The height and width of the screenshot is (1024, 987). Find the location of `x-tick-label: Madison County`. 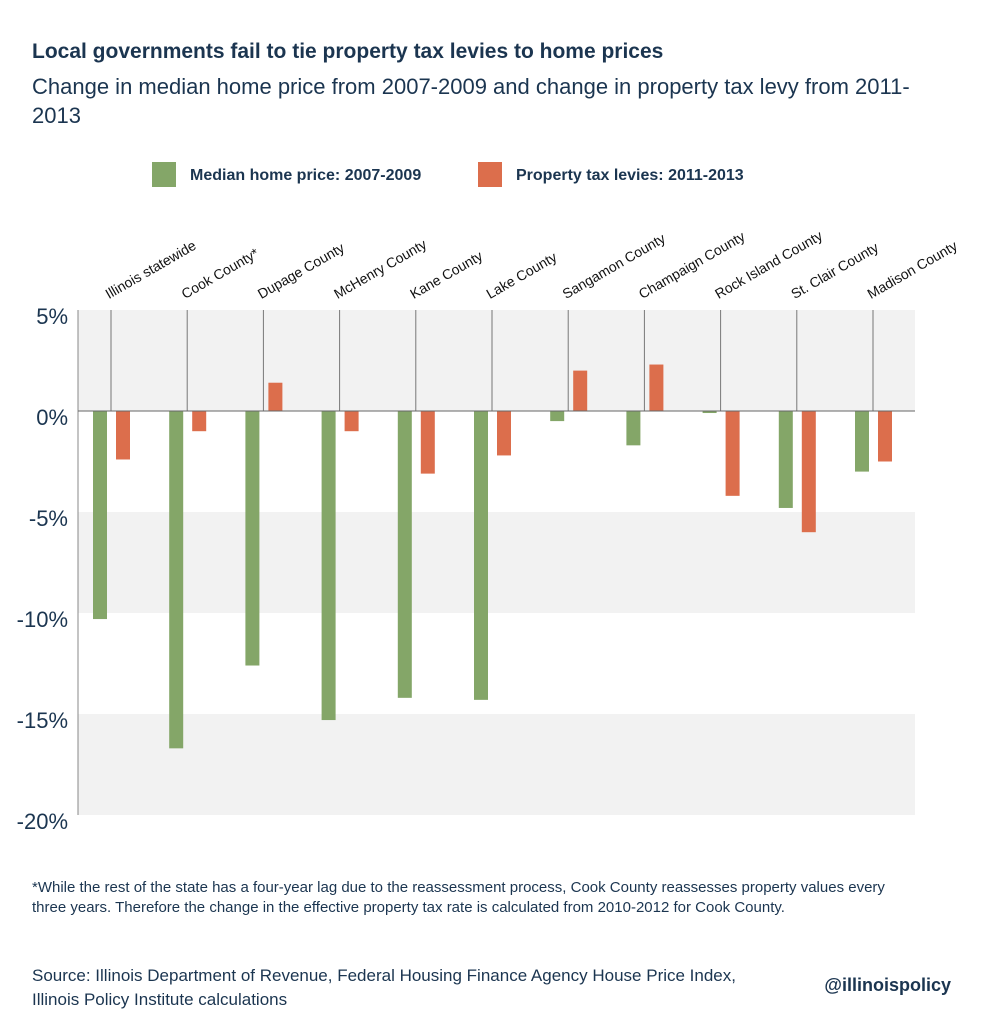

x-tick-label: Madison County is located at coordinates (912, 269).